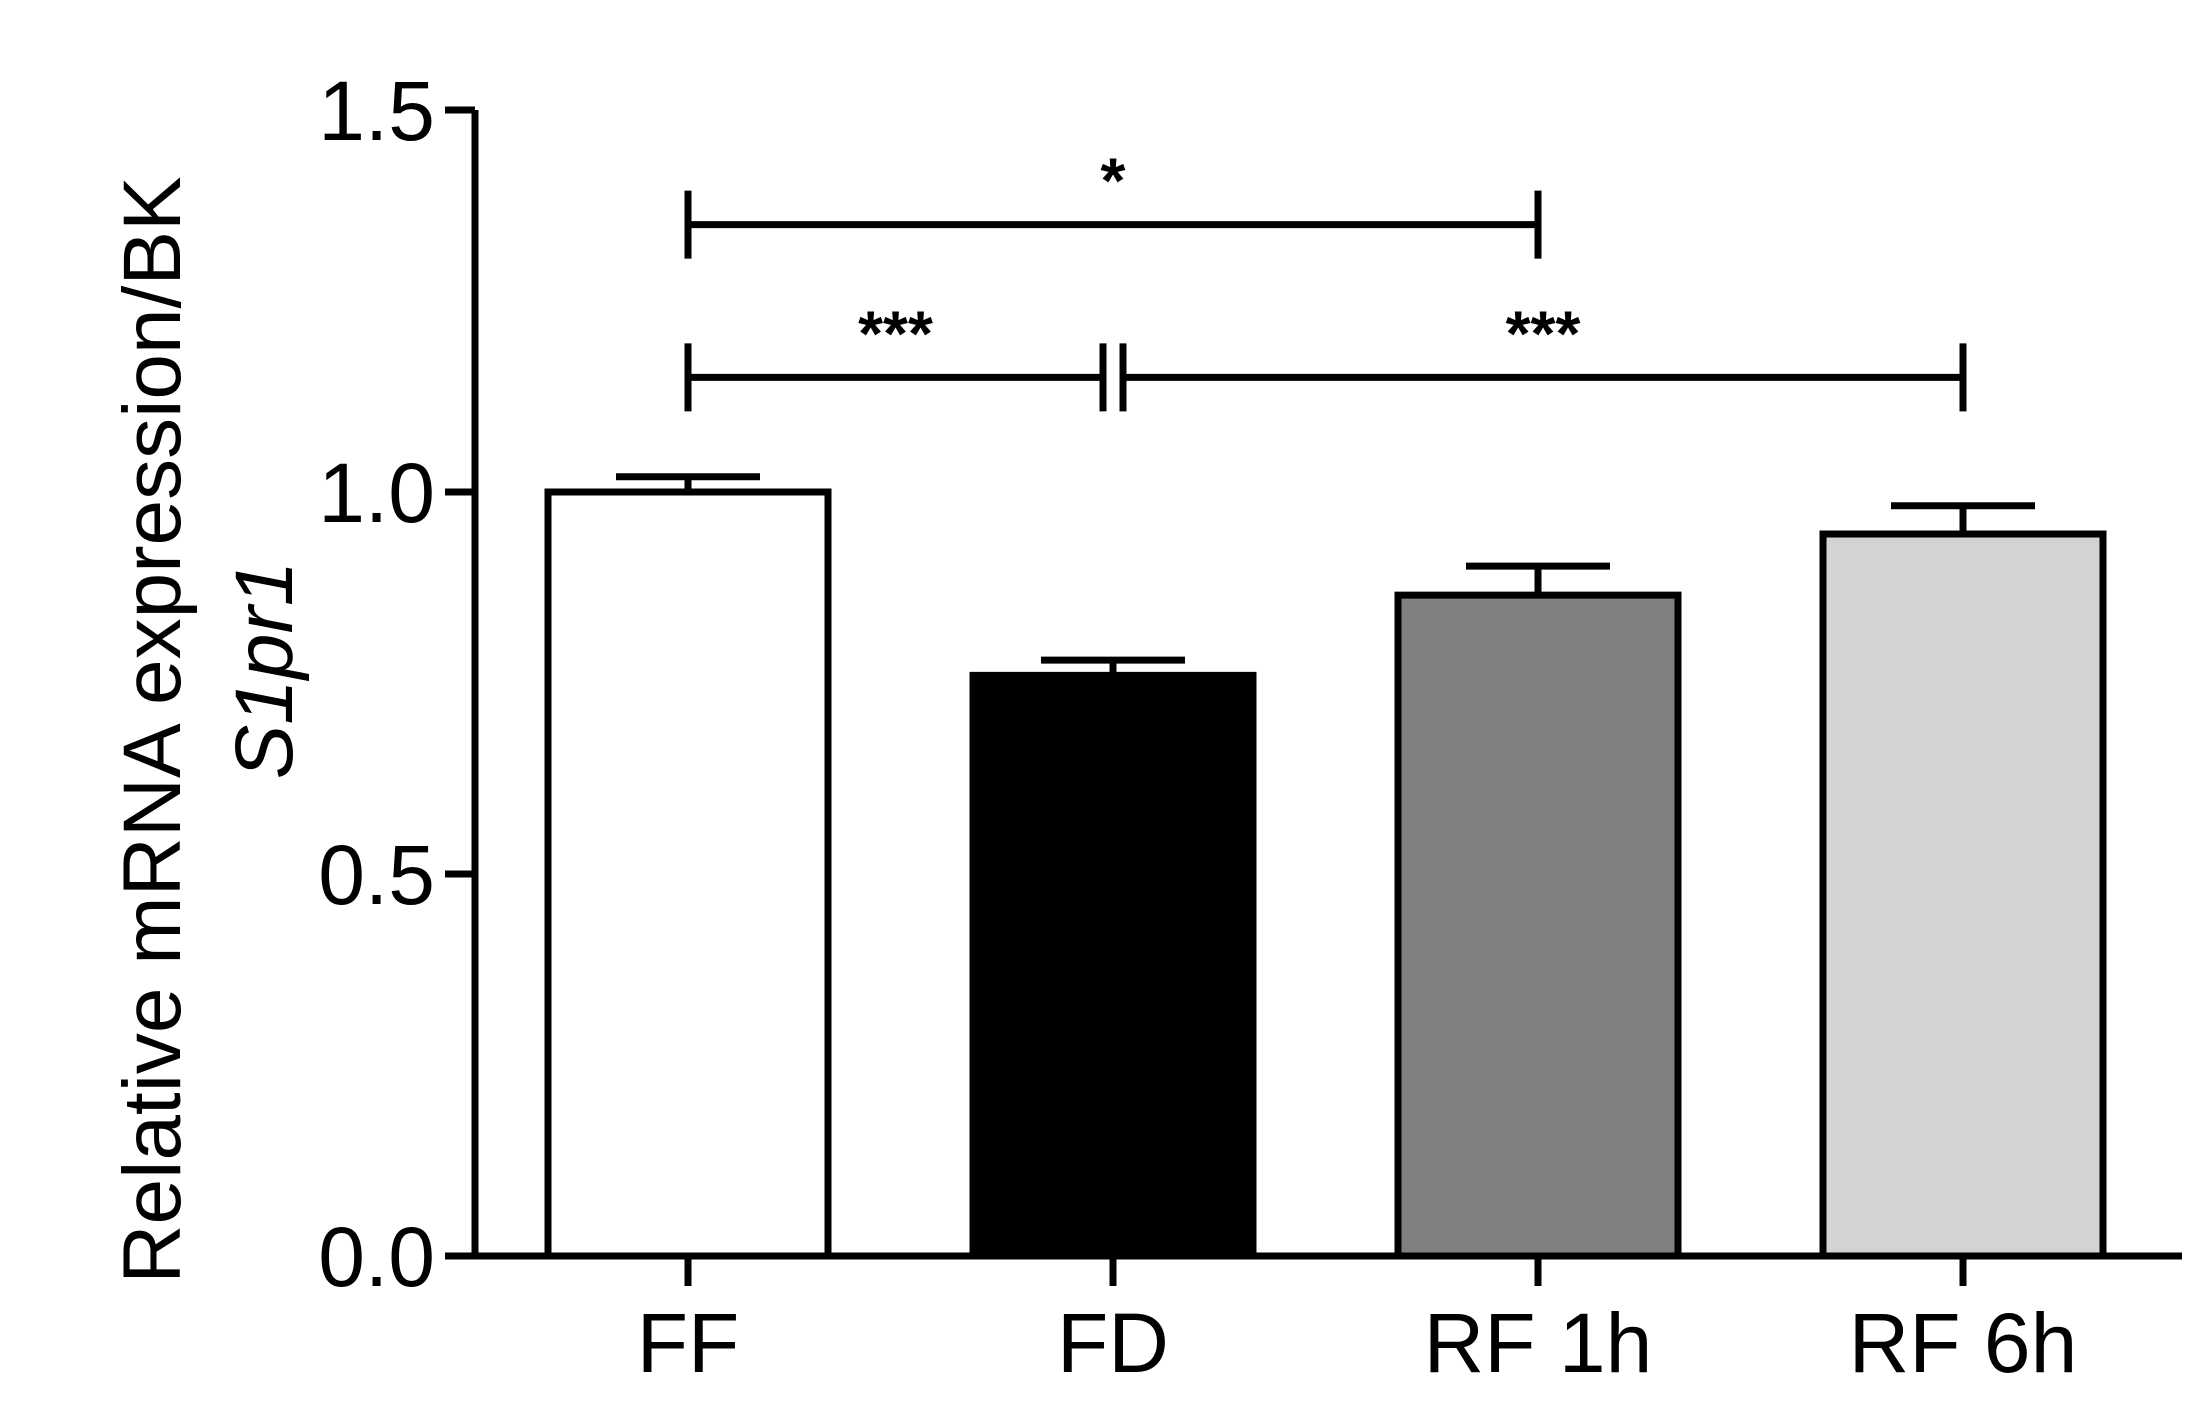 The image size is (2212, 1404). Describe the element at coordinates (1963, 895) in the screenshot. I see `bar-rf-6h` at that location.